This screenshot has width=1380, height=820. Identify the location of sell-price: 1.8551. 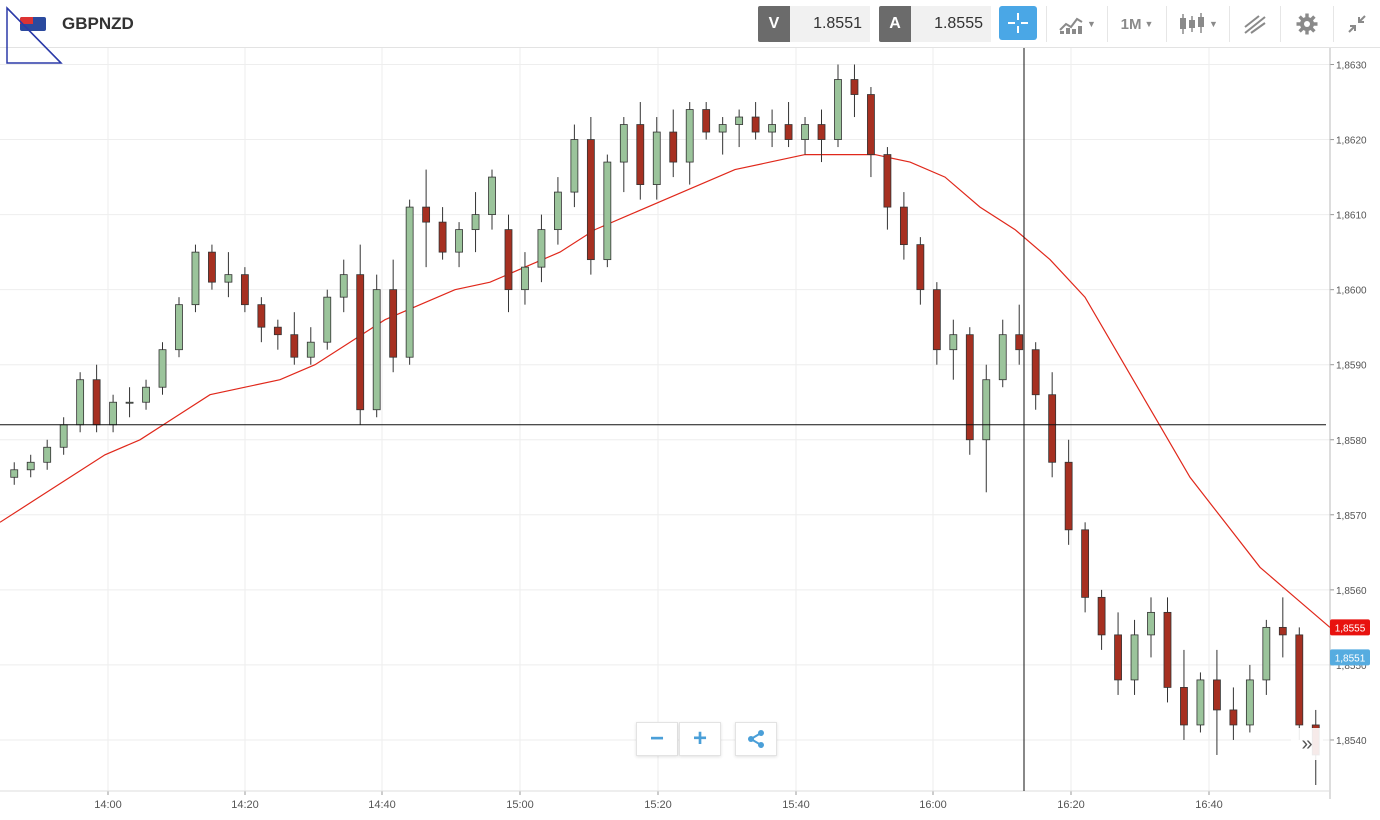
(830, 24).